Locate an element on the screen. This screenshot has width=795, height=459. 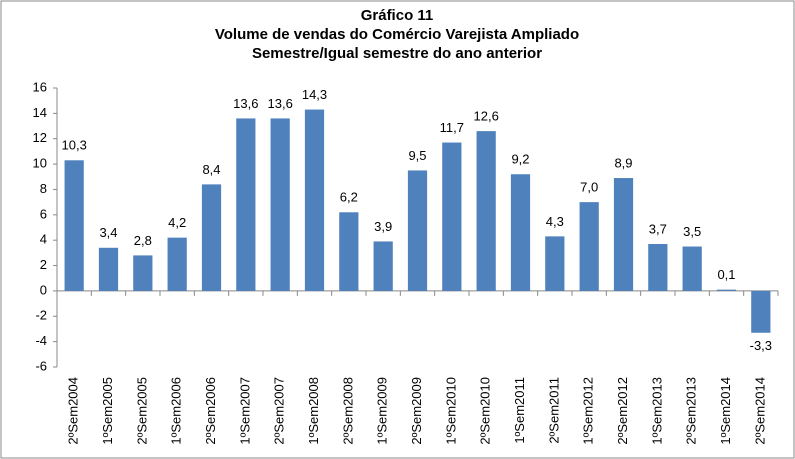
x-tick-label: 2ºSem2012 is located at coordinates (622, 411).